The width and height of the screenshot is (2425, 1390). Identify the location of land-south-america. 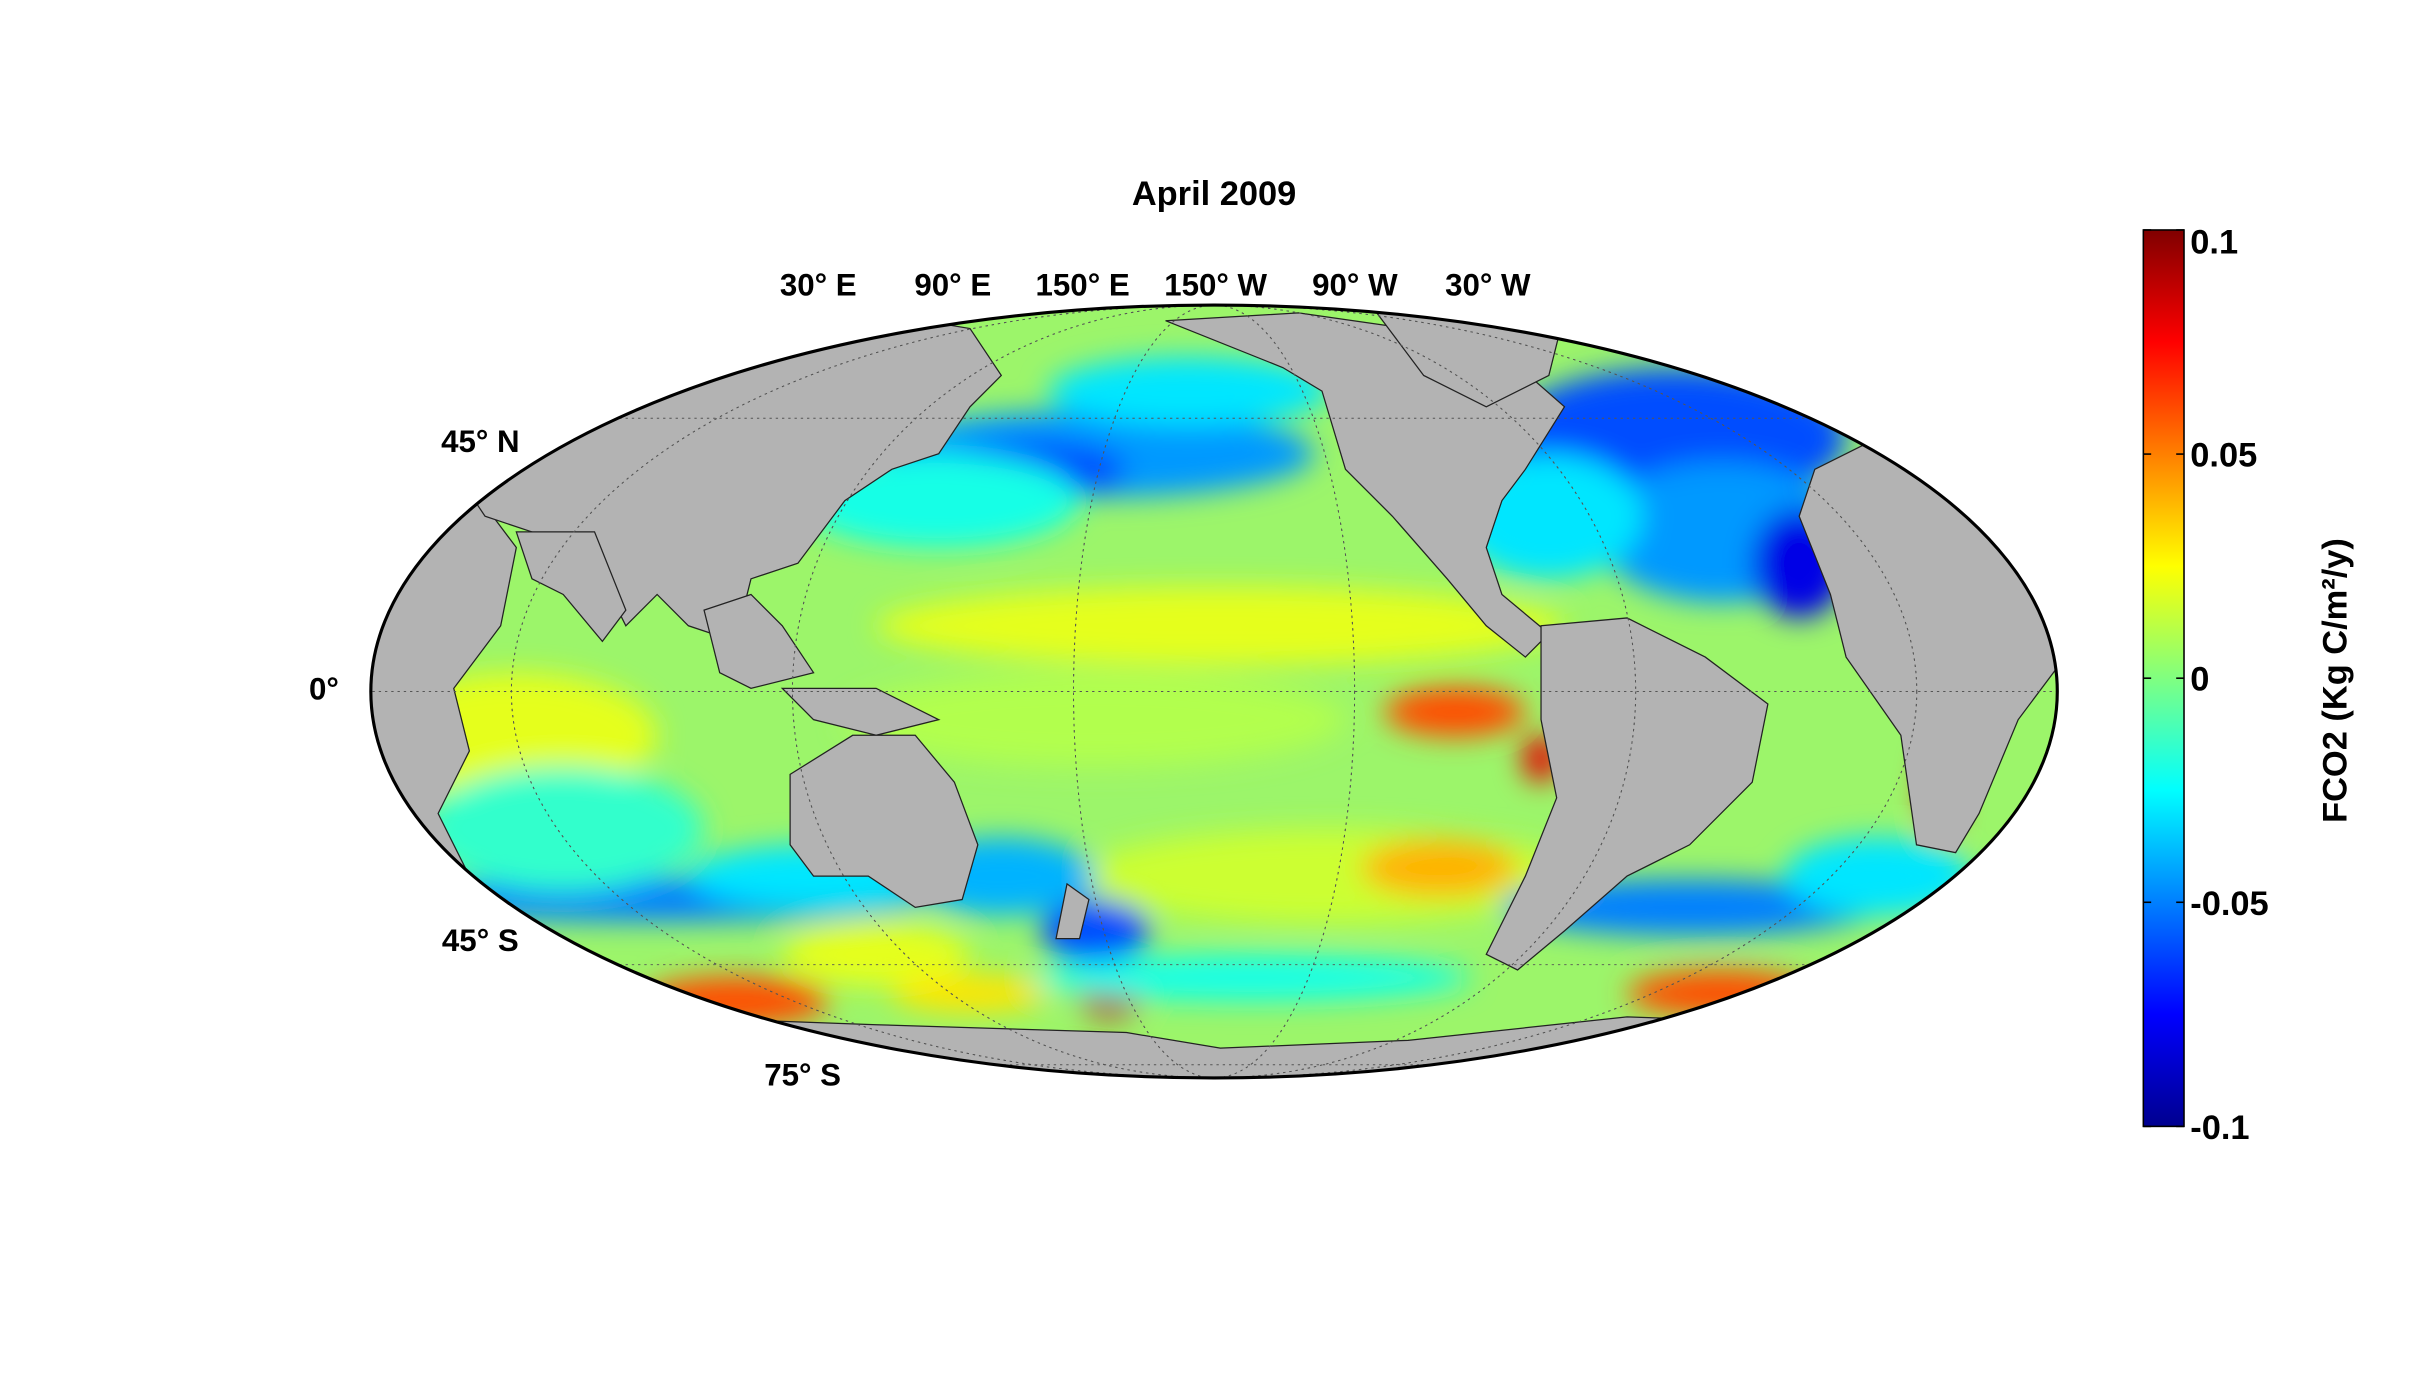
(1627, 794).